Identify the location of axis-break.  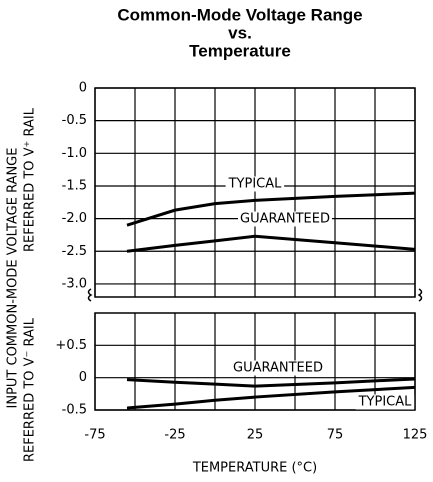
(255, 295).